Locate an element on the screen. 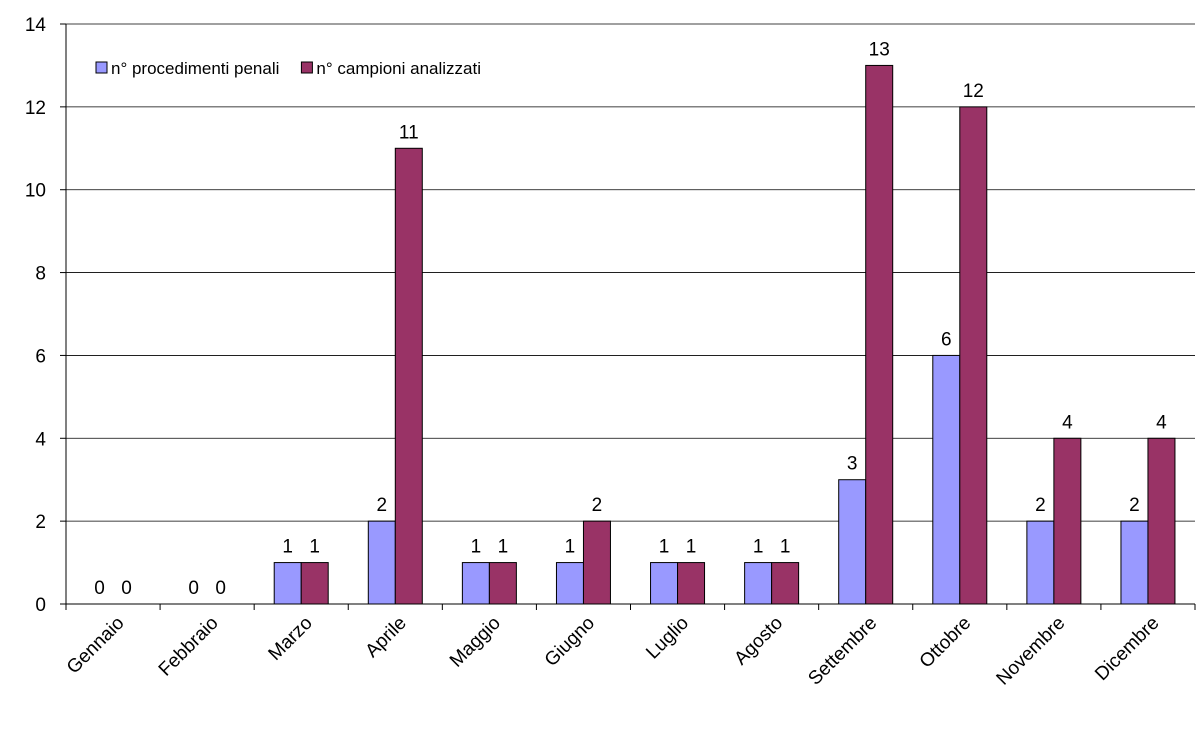 This screenshot has width=1199, height=729. x-tick-label: Settembre is located at coordinates (842, 651).